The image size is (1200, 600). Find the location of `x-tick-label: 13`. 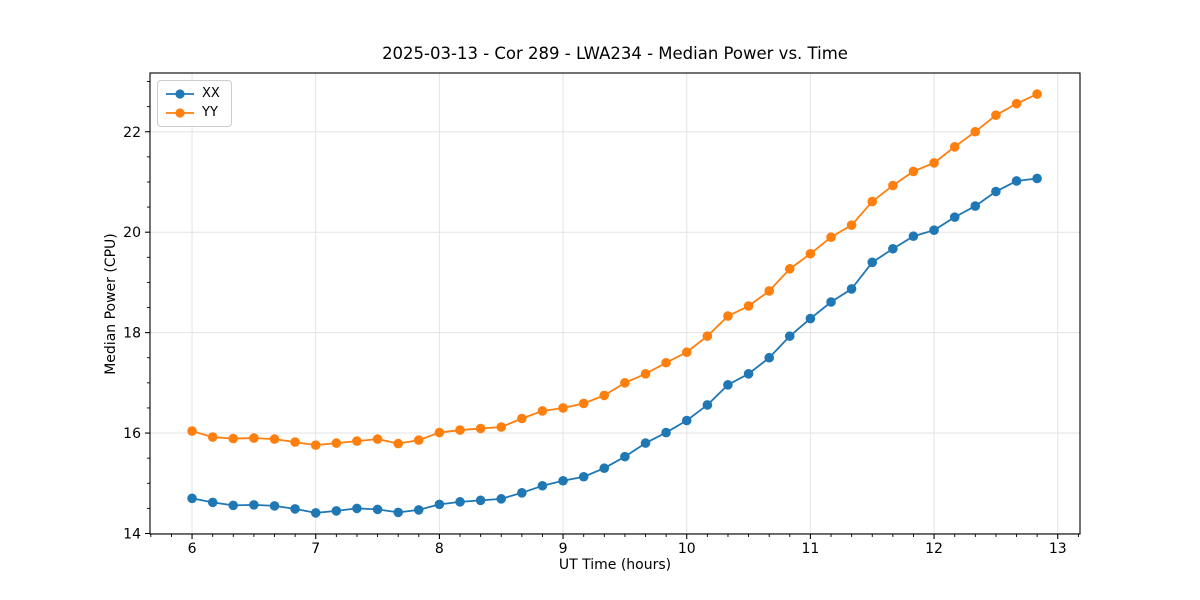

x-tick-label: 13 is located at coordinates (1058, 549).